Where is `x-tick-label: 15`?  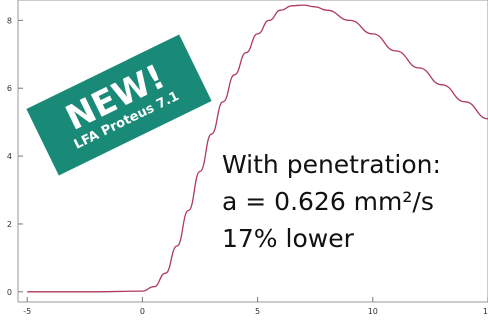
x-tick-label: 15 is located at coordinates (485, 311).